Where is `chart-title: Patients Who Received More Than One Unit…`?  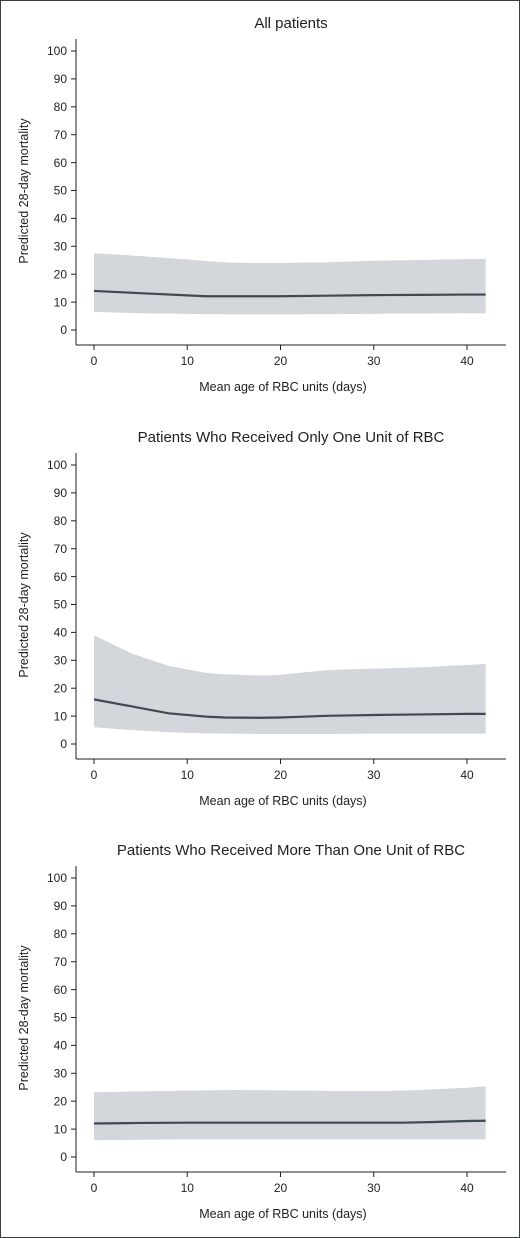 chart-title: Patients Who Received More Than One Unit… is located at coordinates (291, 850).